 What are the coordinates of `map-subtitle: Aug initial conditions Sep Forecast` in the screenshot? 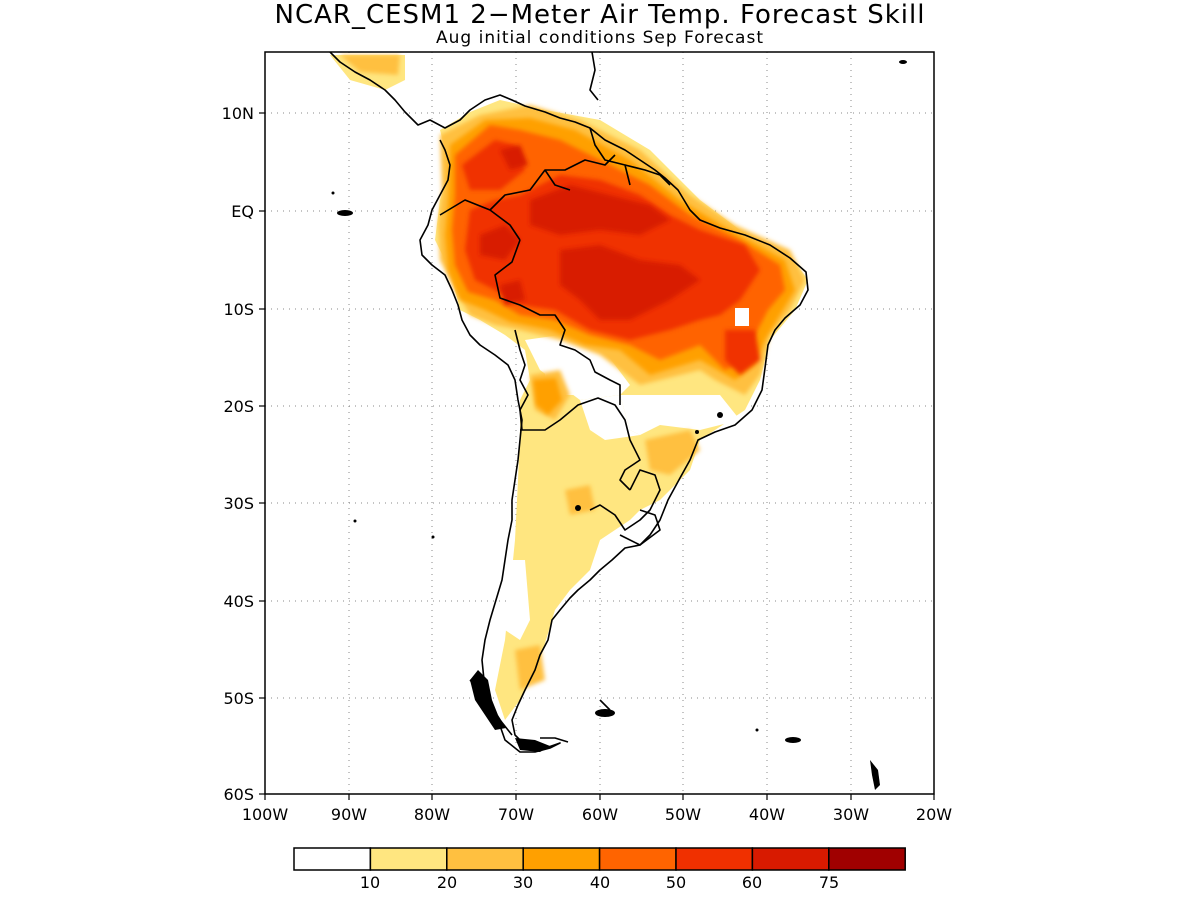 It's located at (600, 38).